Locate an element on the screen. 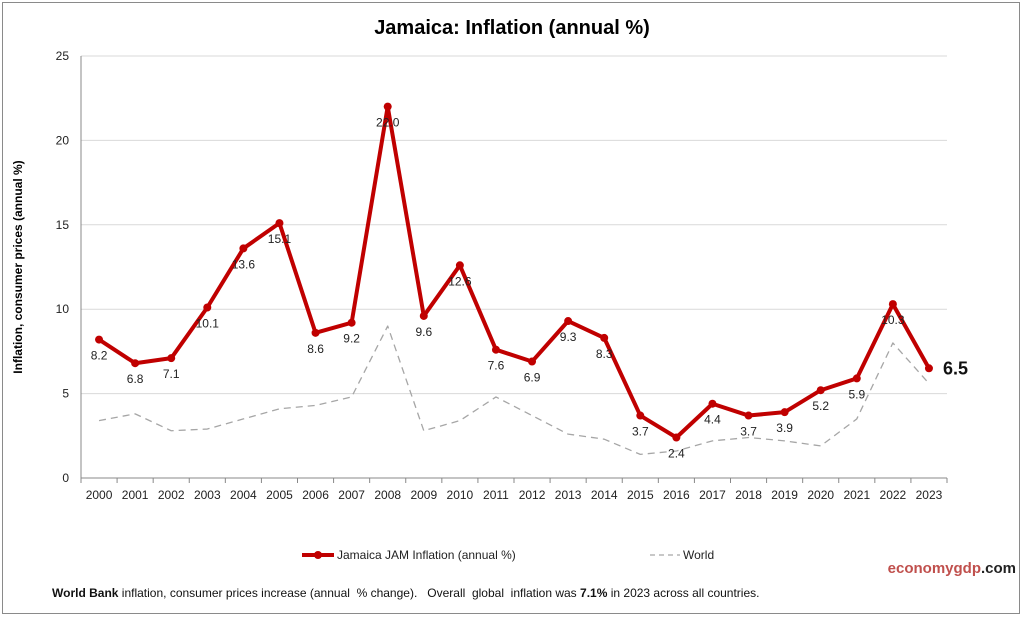 The height and width of the screenshot is (618, 1024). x-tick-label: 2004 is located at coordinates (243, 495).